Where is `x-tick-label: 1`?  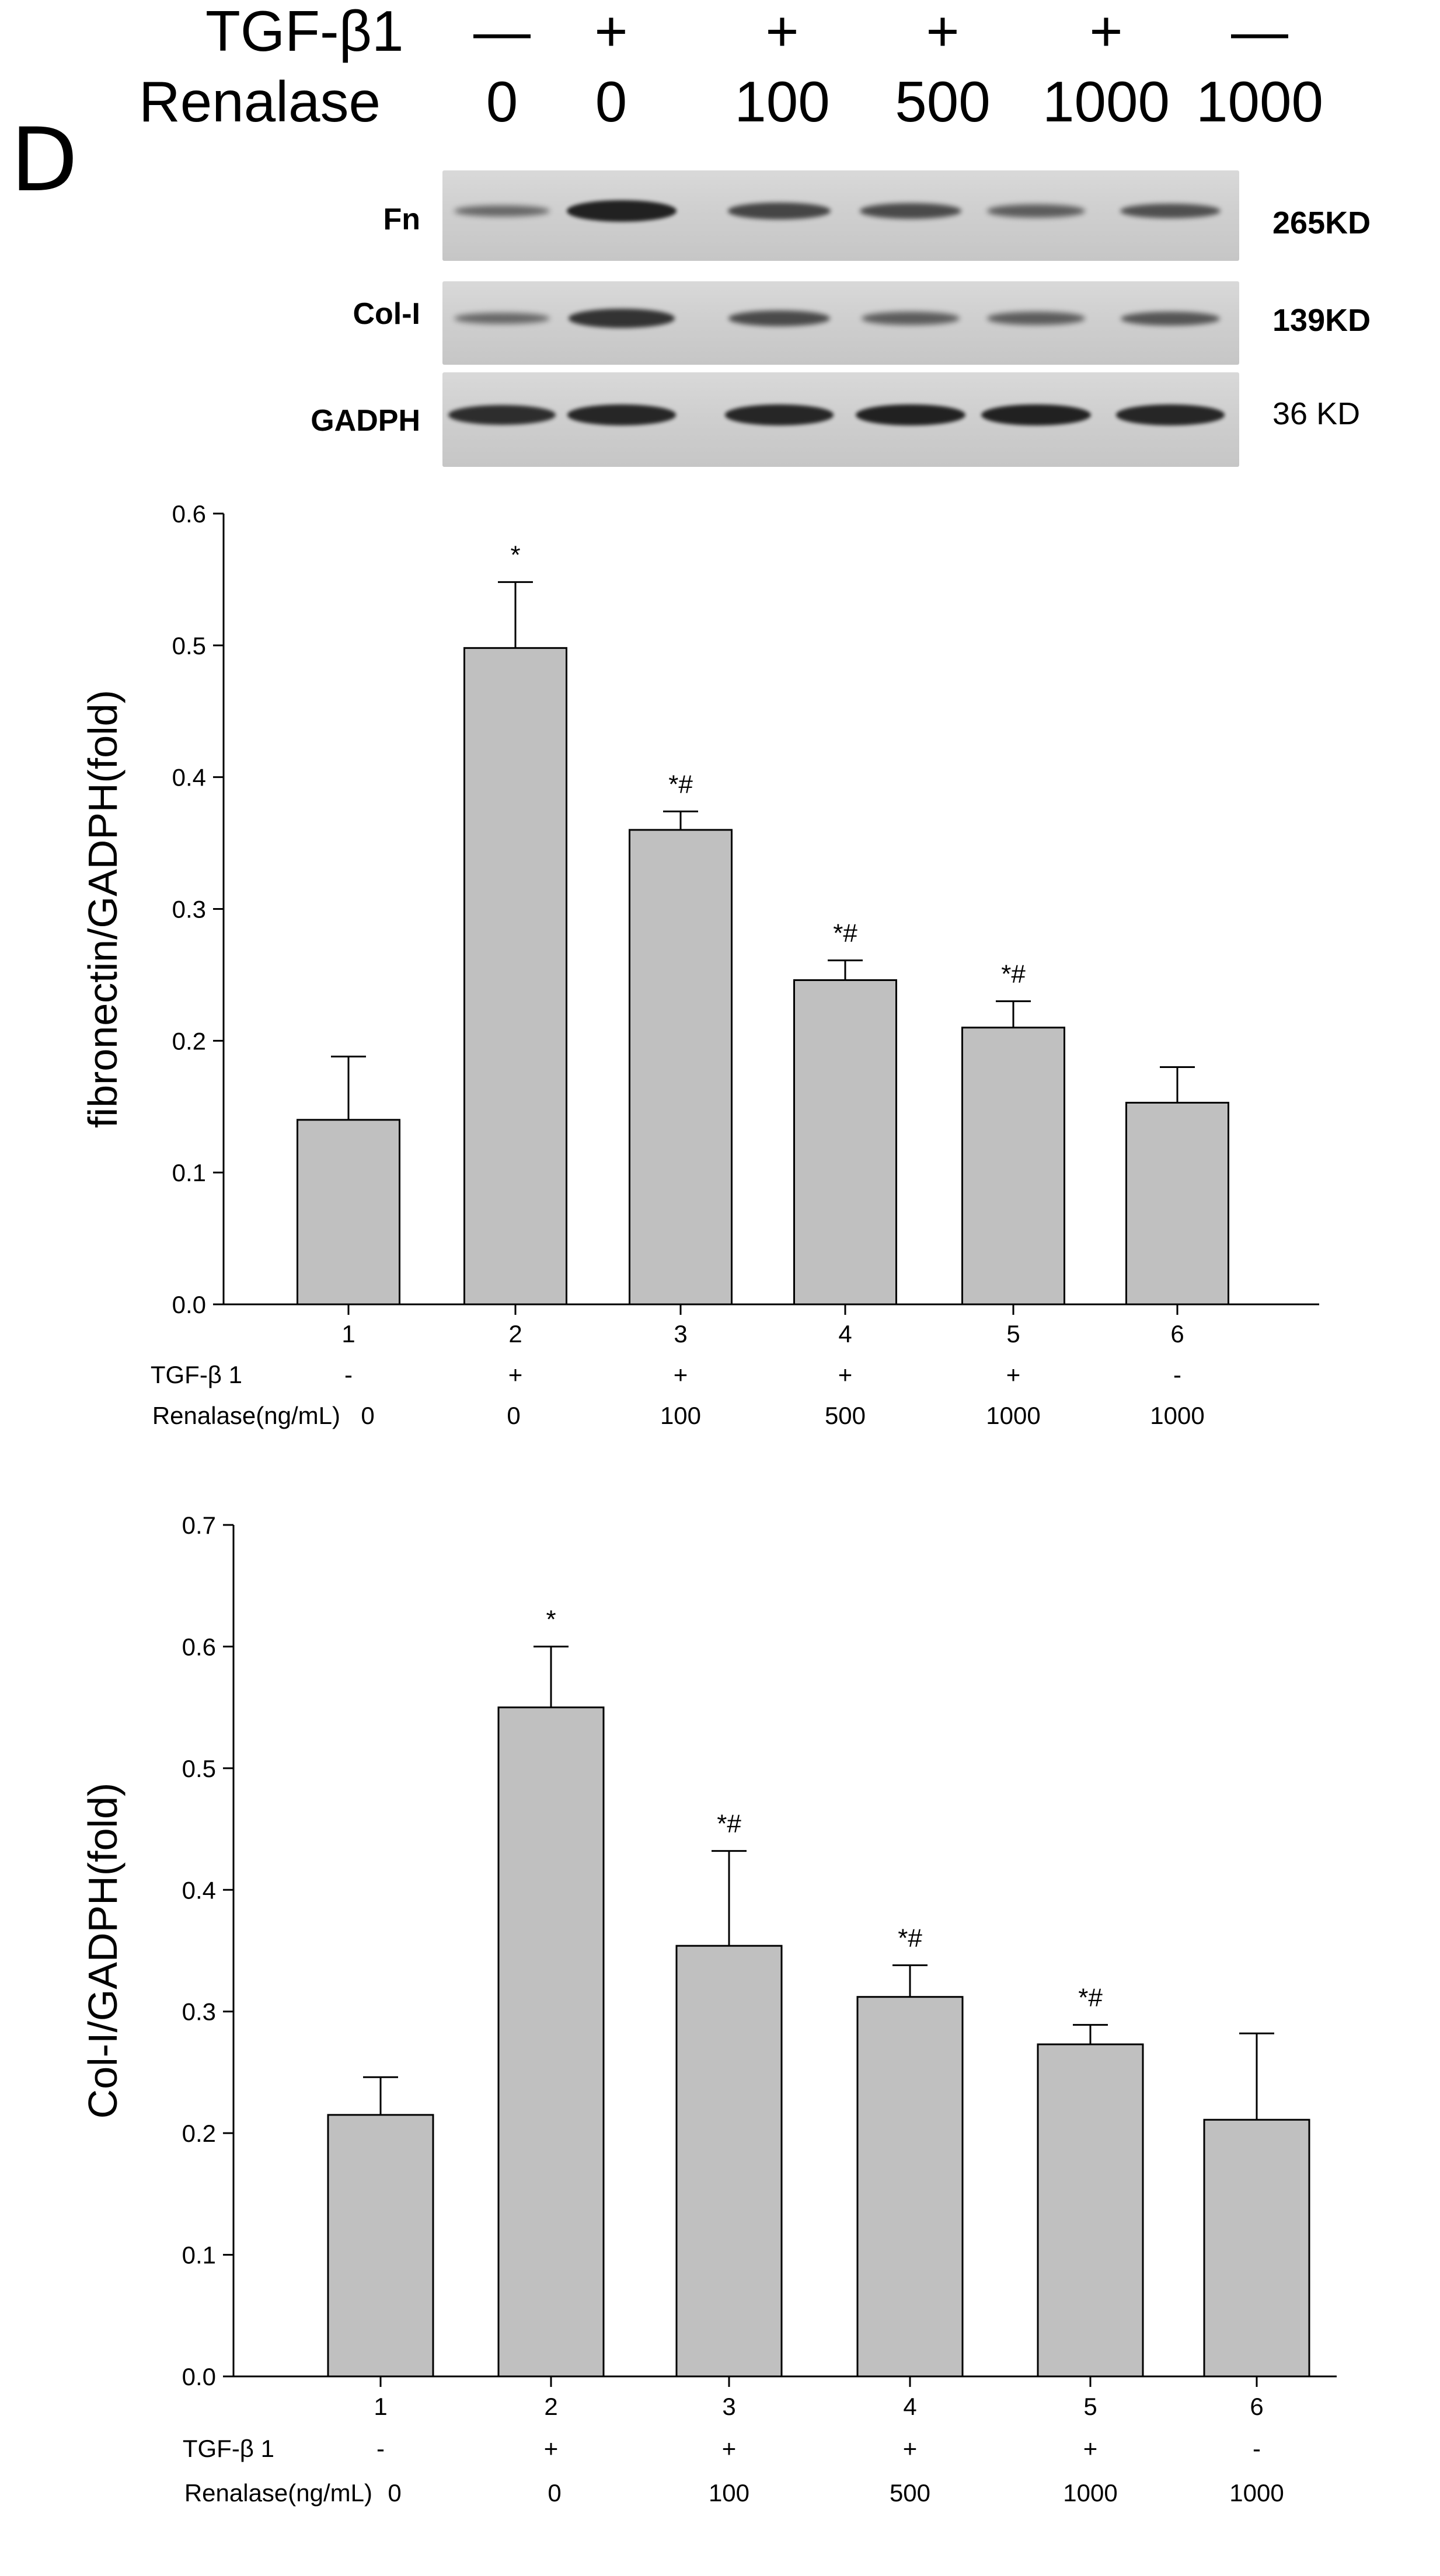
x-tick-label: 1 is located at coordinates (380, 2406).